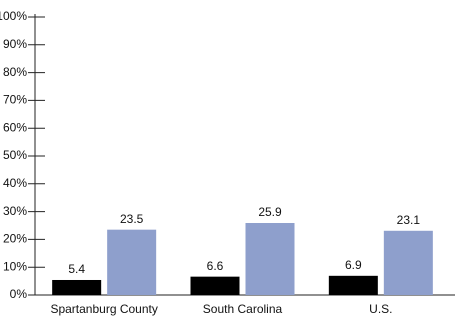 Image resolution: width=461 pixels, height=321 pixels. I want to click on y-tick-label: 90%, so click(15, 44).